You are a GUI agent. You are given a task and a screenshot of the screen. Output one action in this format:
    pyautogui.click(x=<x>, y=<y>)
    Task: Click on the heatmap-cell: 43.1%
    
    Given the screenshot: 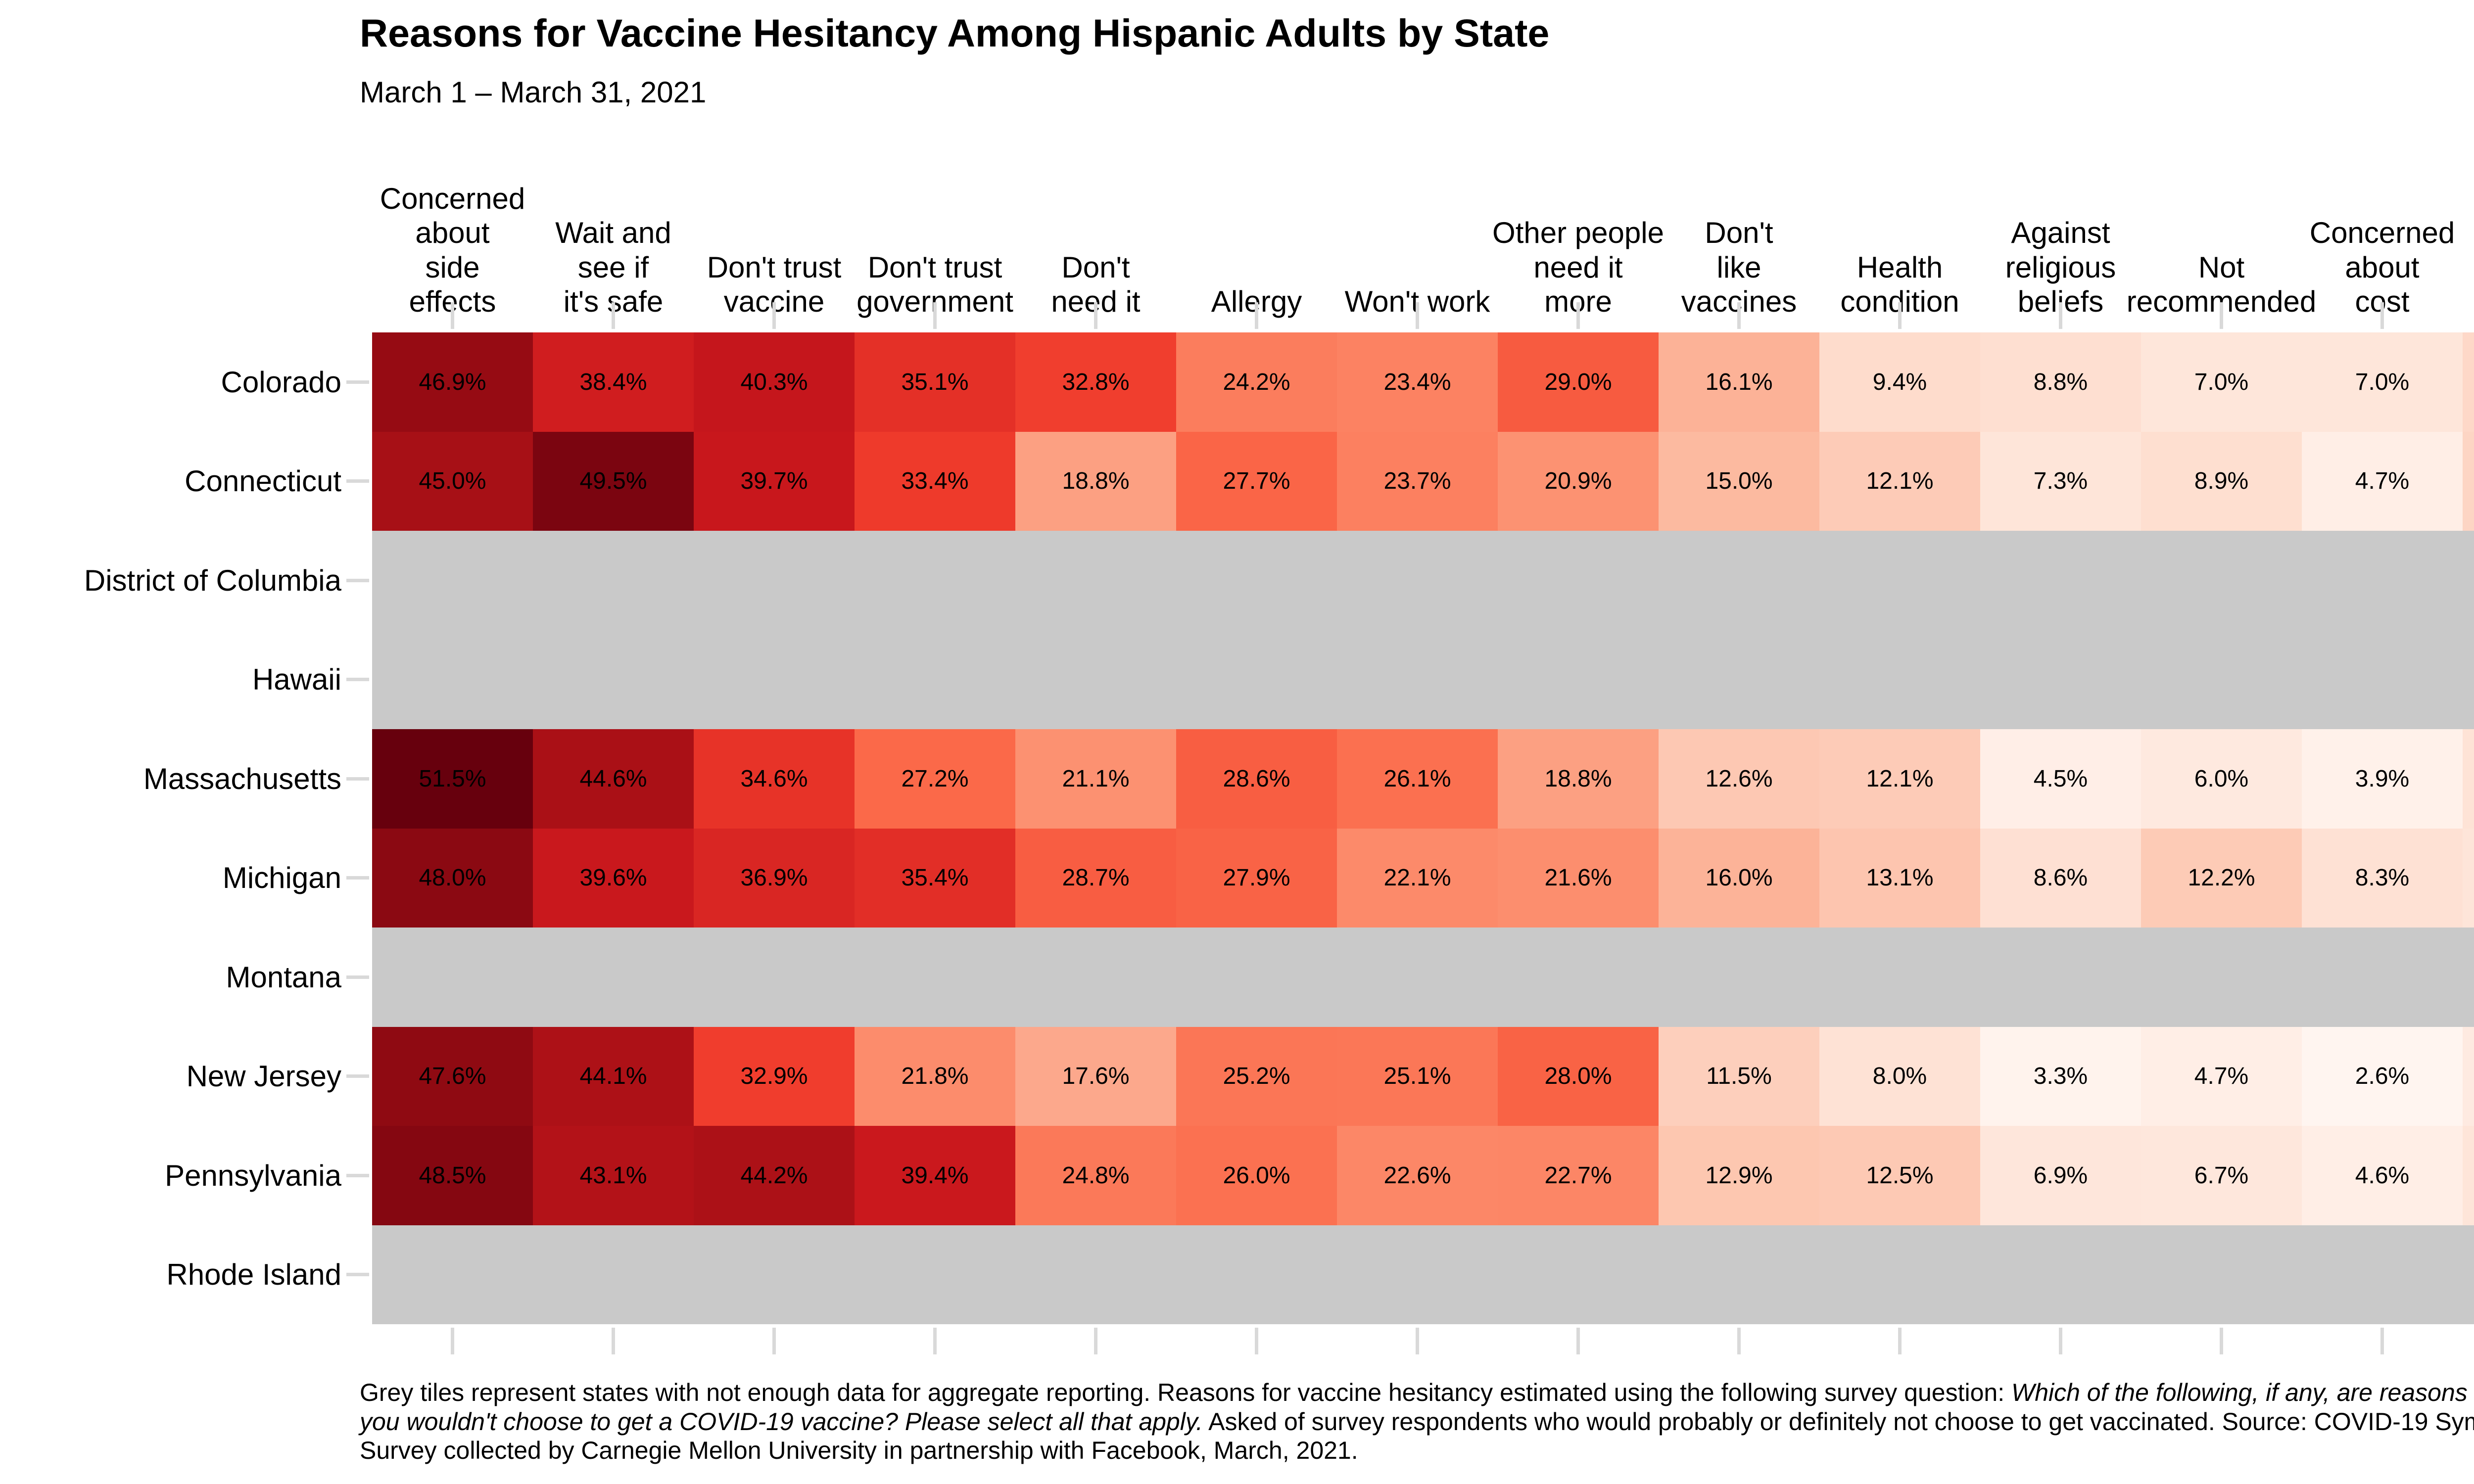 What is the action you would take?
    pyautogui.click(x=614, y=1175)
    